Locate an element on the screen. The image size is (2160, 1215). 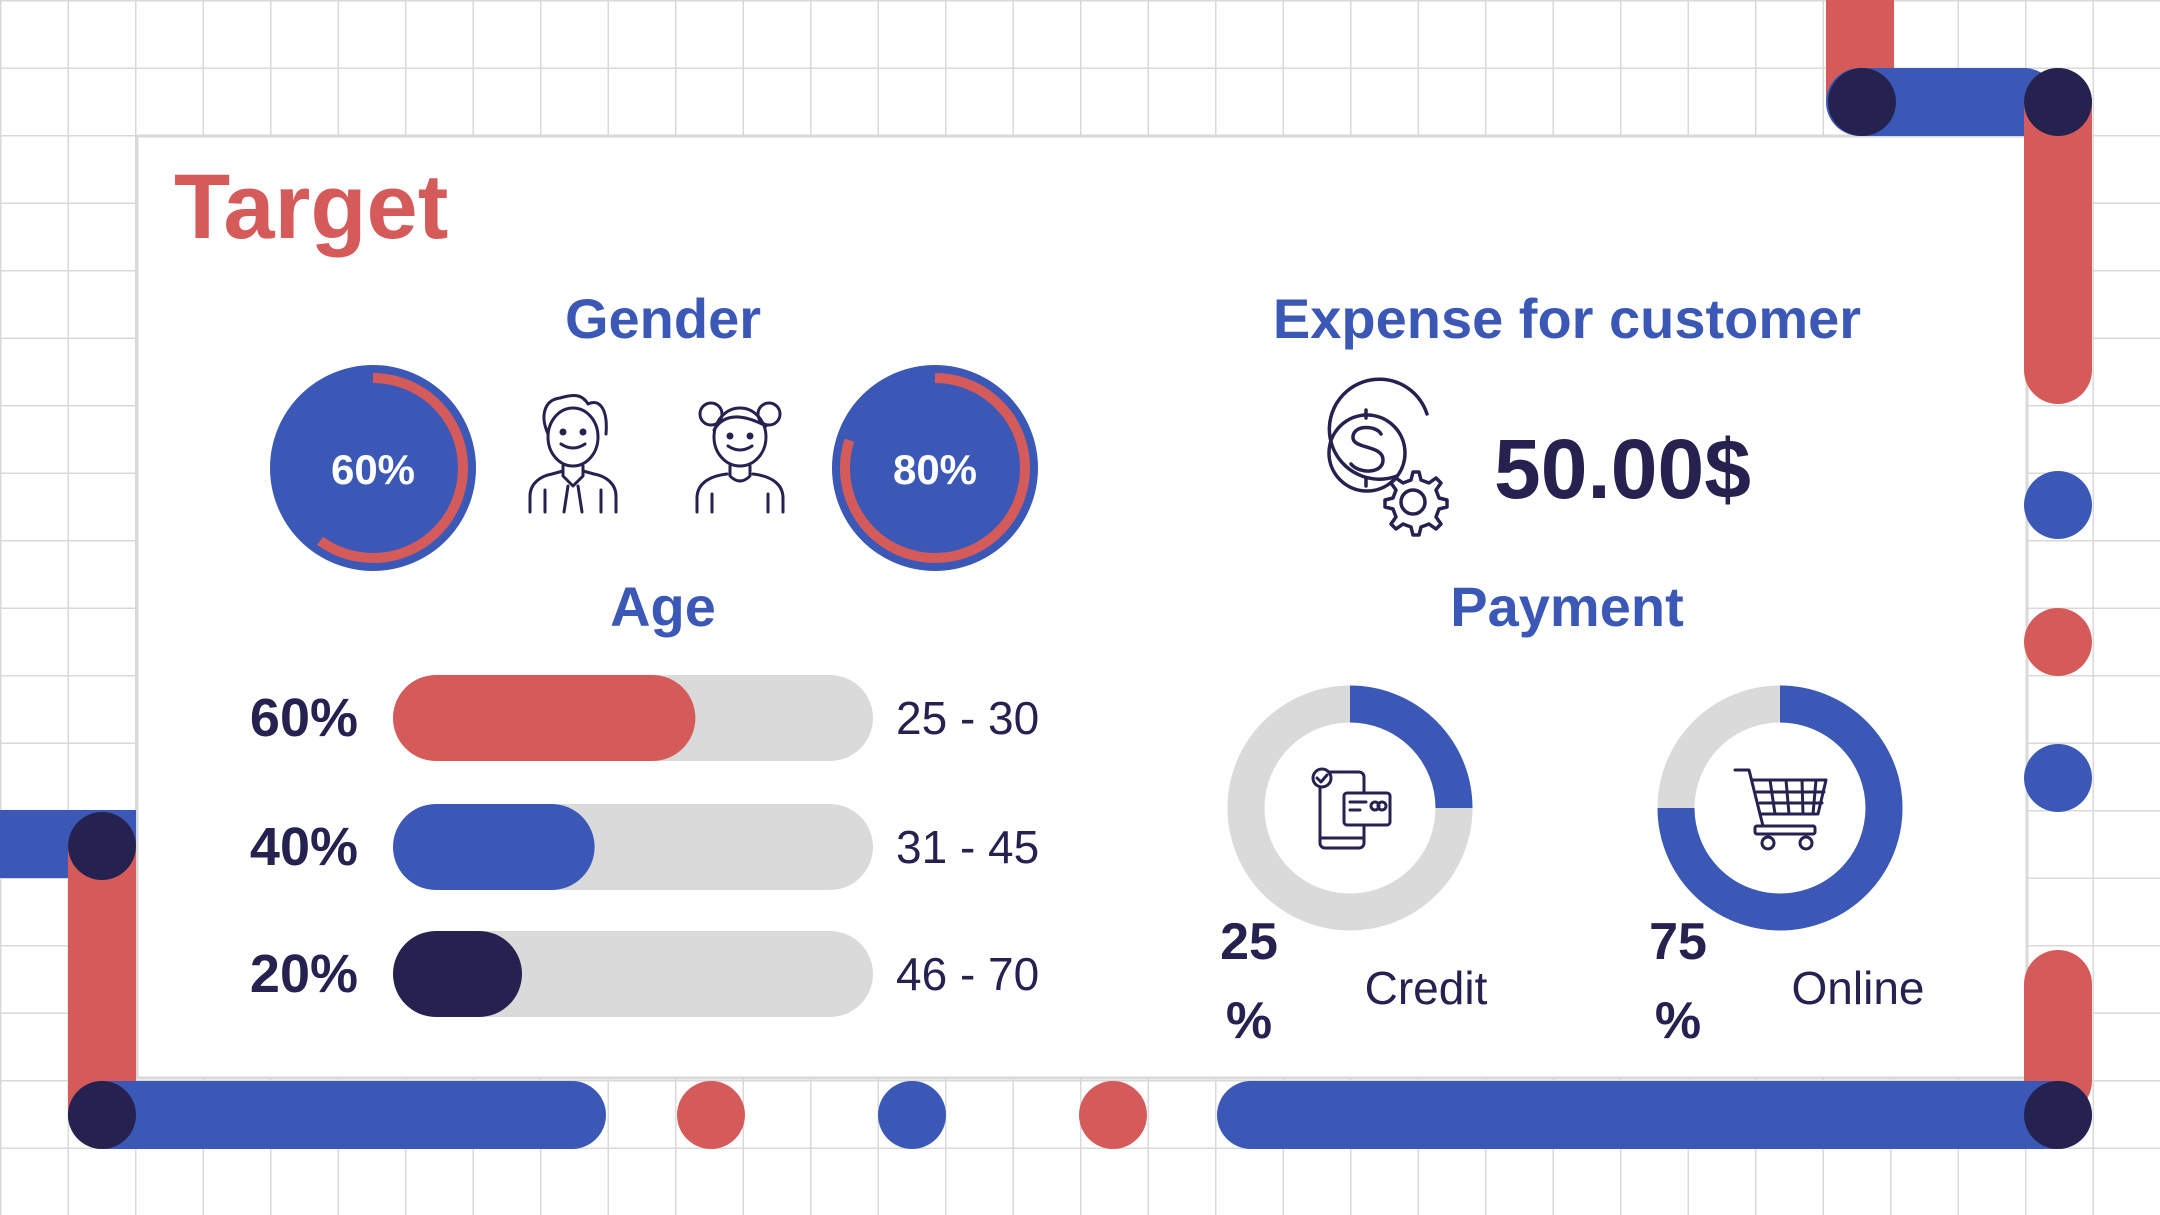
gender-female-donut: 80% is located at coordinates (935, 468).